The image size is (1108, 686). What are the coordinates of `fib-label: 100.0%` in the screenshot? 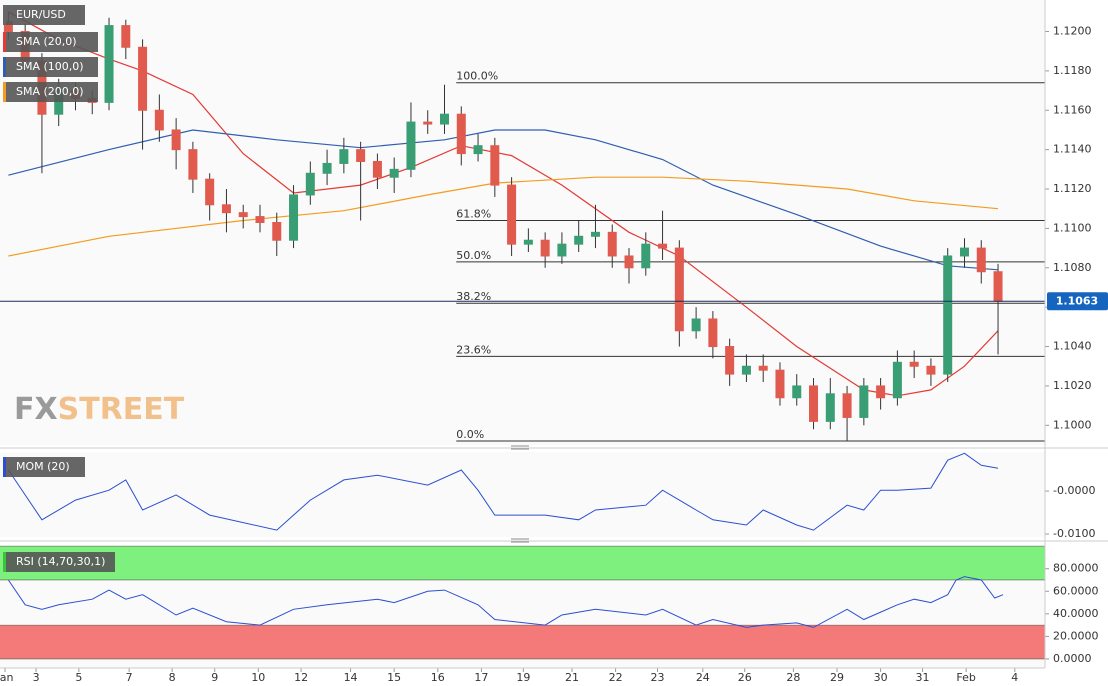 It's located at (477, 76).